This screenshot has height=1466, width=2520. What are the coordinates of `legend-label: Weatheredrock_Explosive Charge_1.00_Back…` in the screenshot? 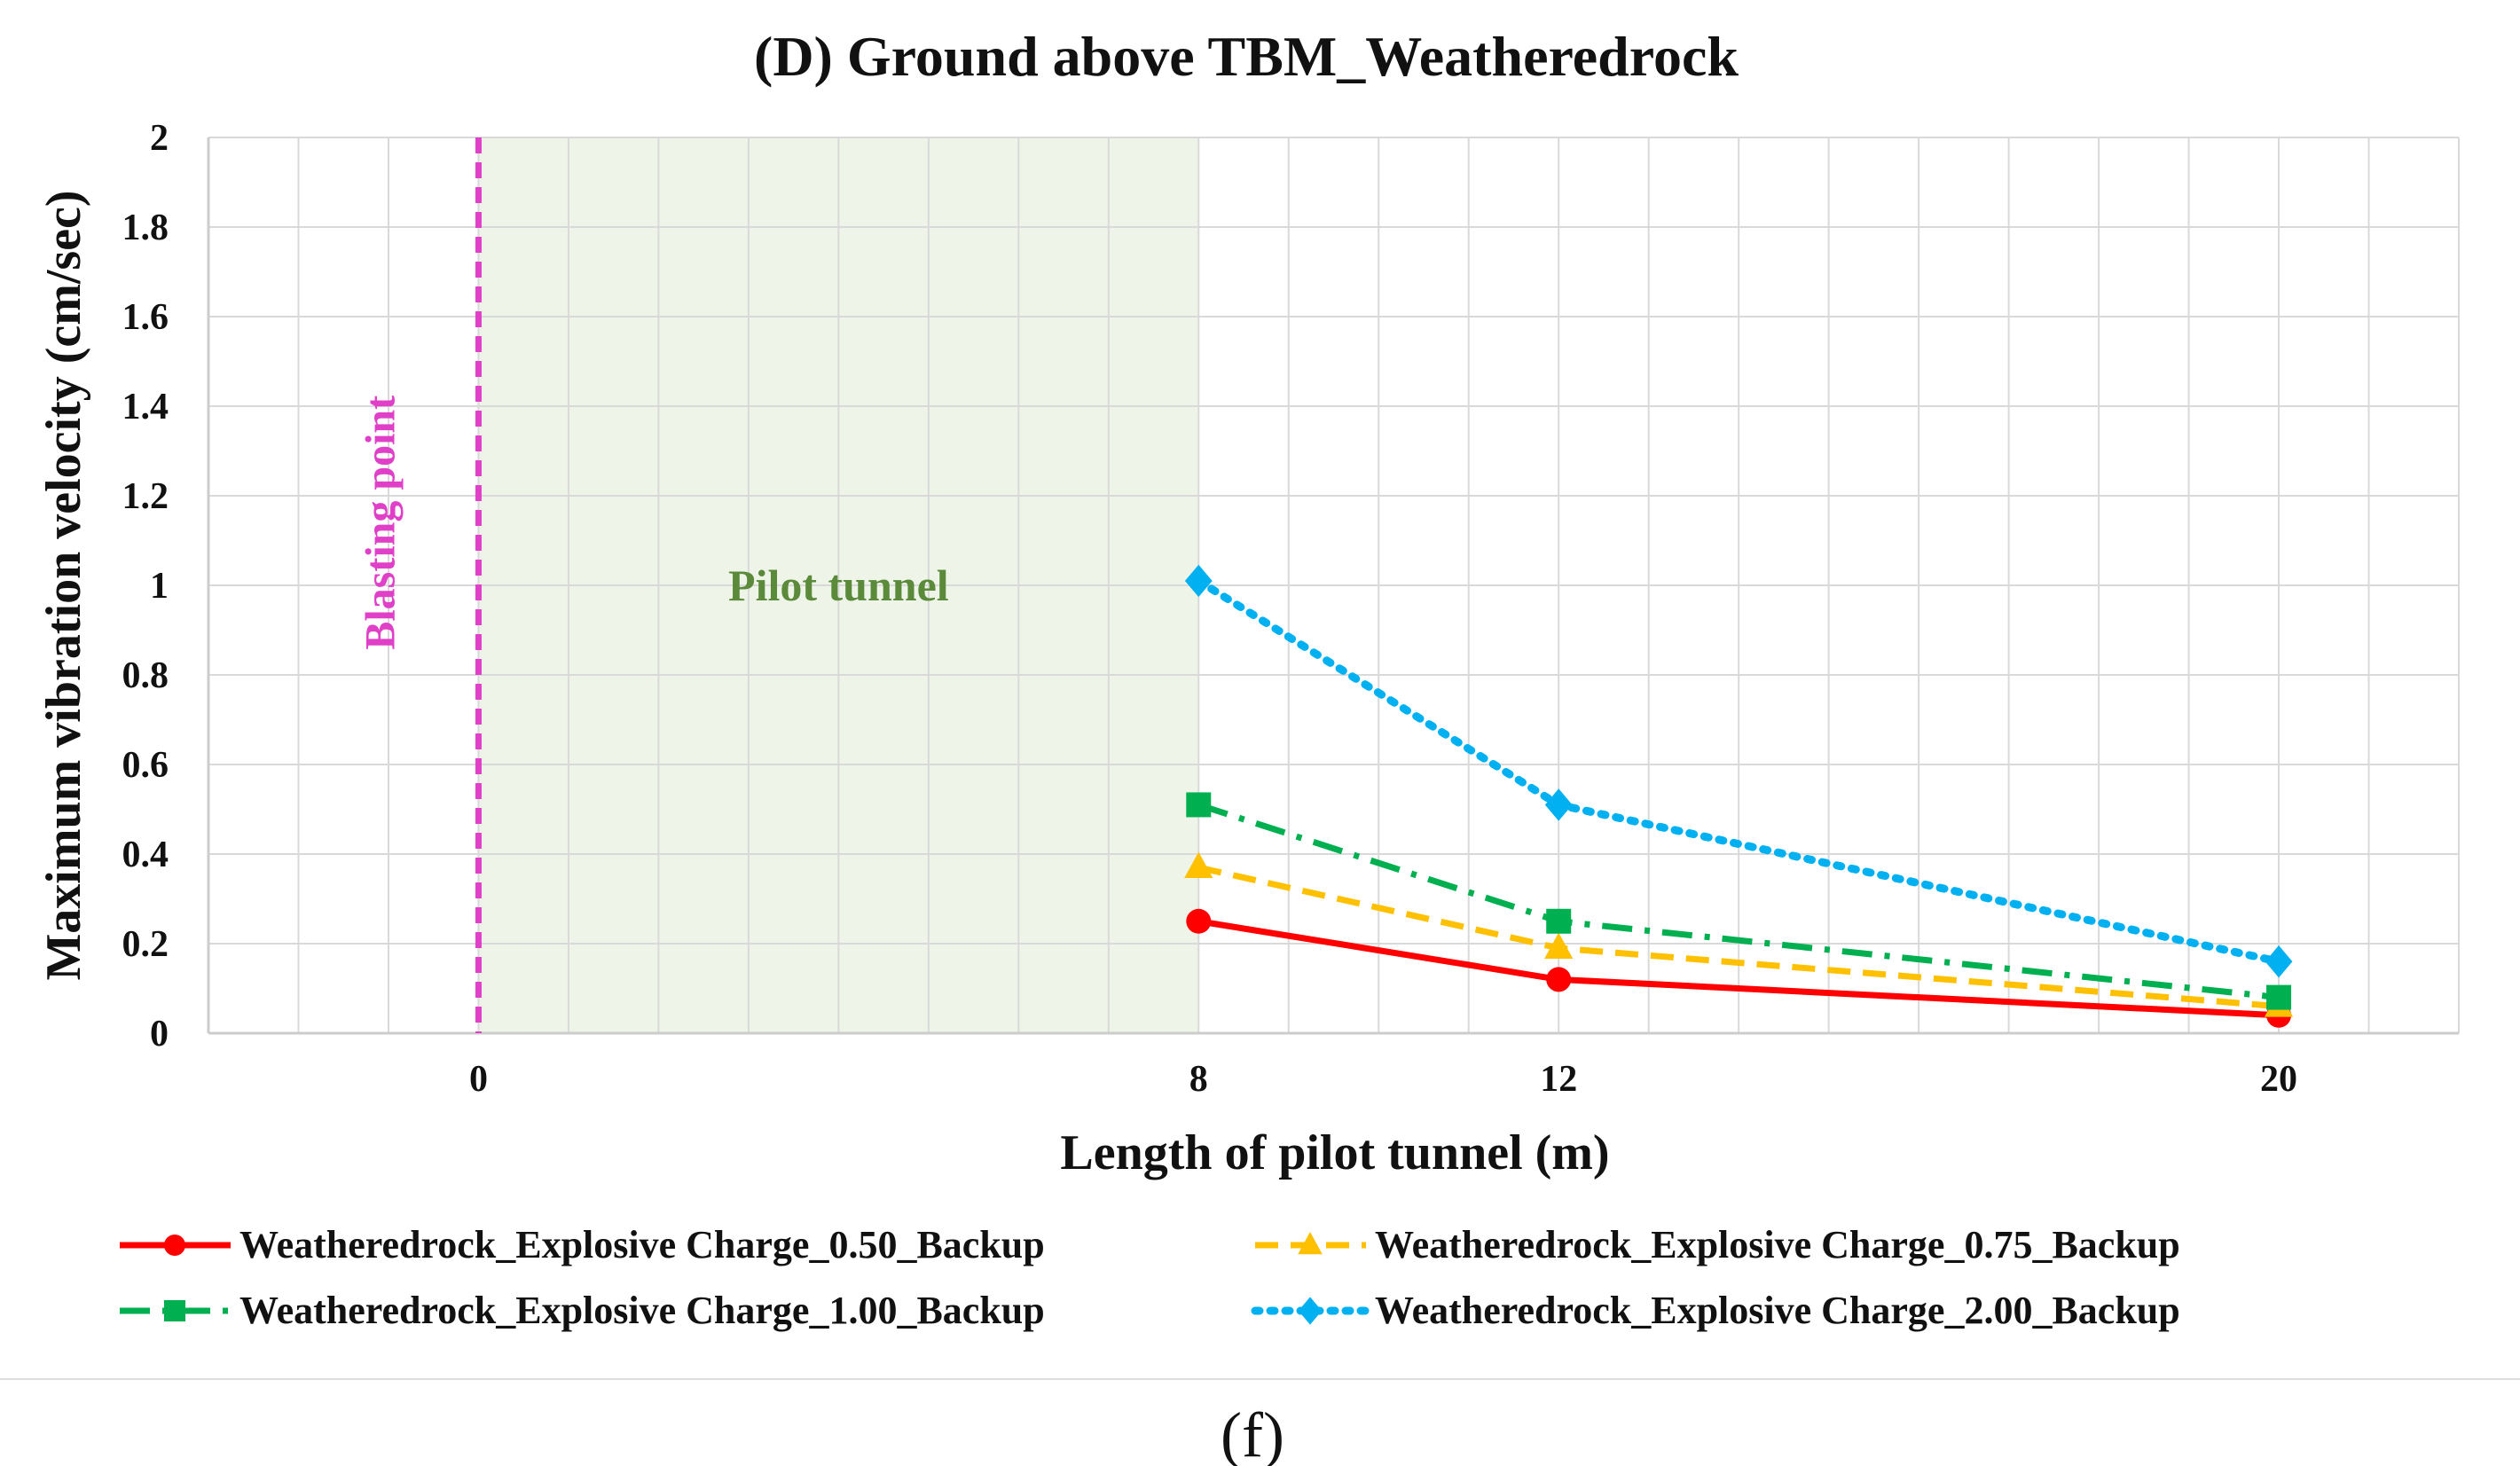 It's located at (642, 1310).